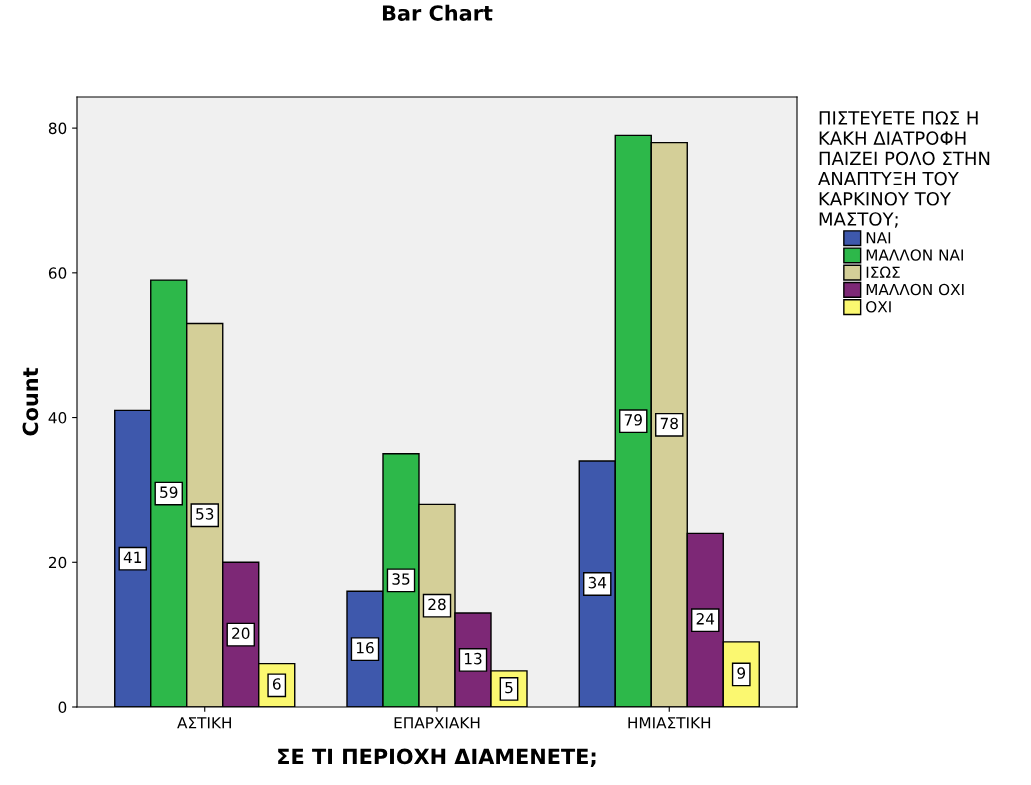  I want to click on data-label: 41, so click(132, 557).